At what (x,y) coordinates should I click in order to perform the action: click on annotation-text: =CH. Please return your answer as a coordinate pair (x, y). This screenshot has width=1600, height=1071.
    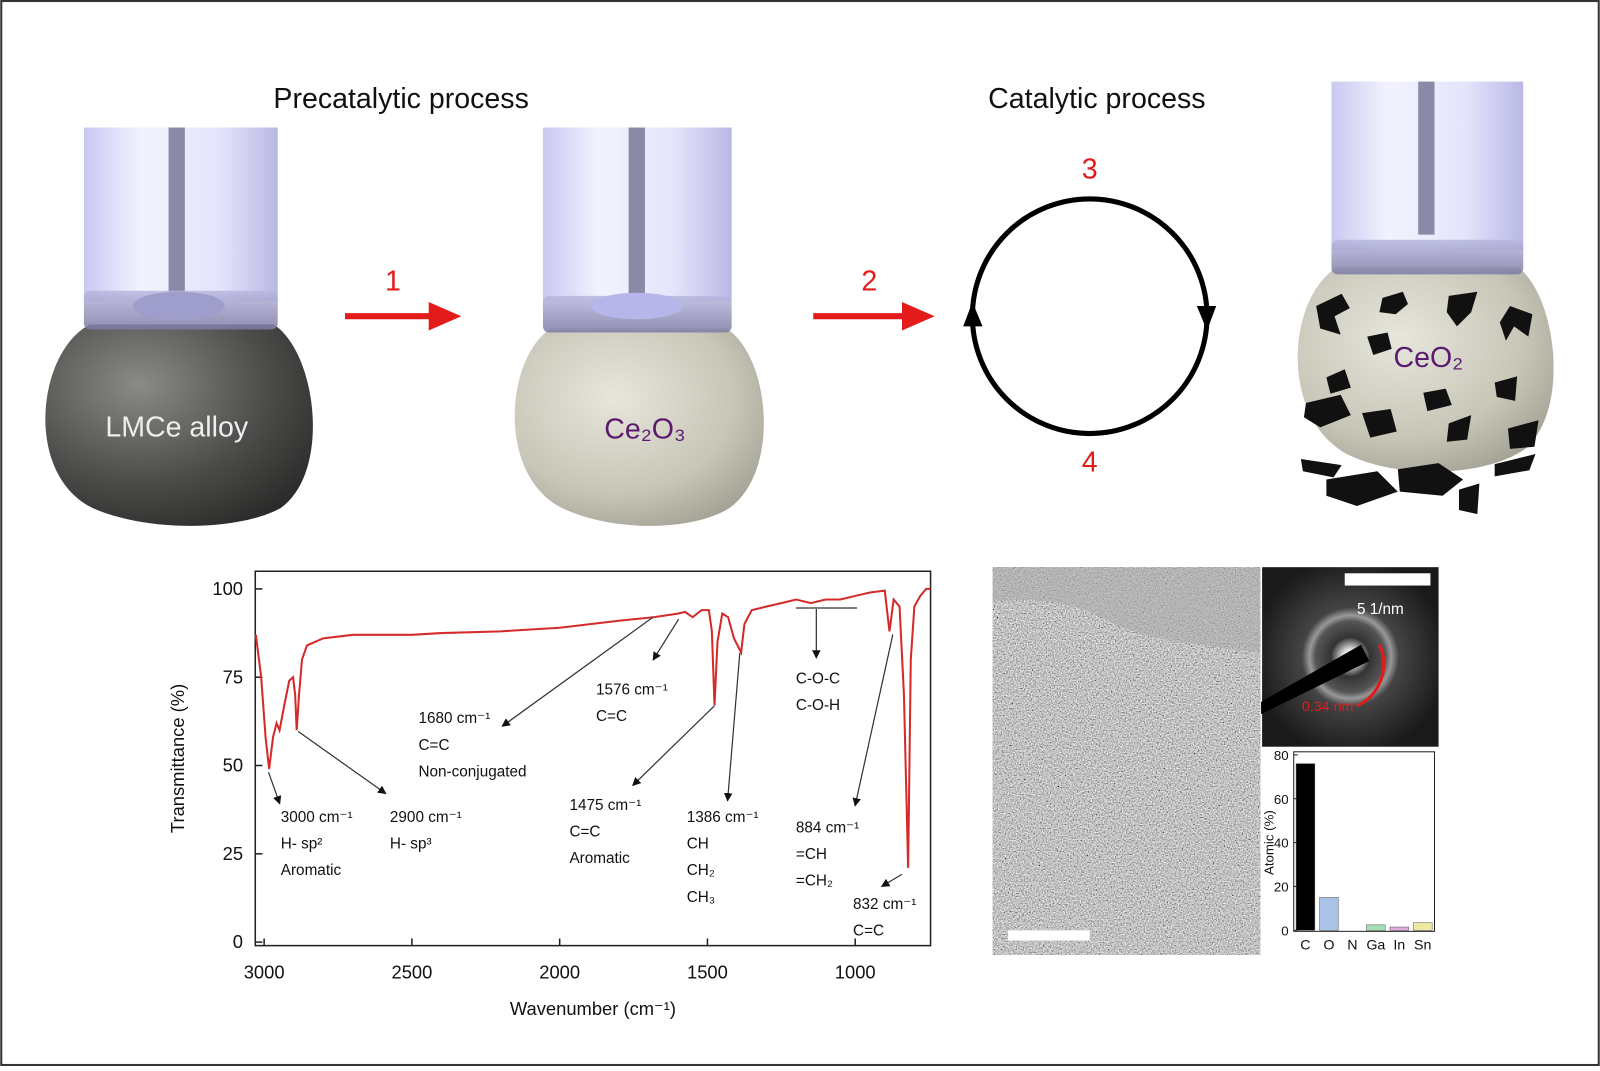
    Looking at the image, I should click on (811, 854).